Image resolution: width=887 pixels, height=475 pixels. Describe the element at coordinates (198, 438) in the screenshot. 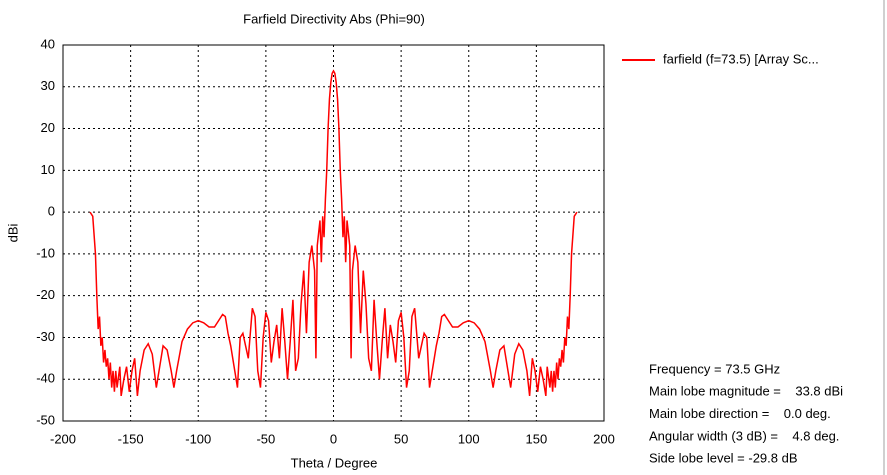

I see `x-tick-label: -100` at that location.